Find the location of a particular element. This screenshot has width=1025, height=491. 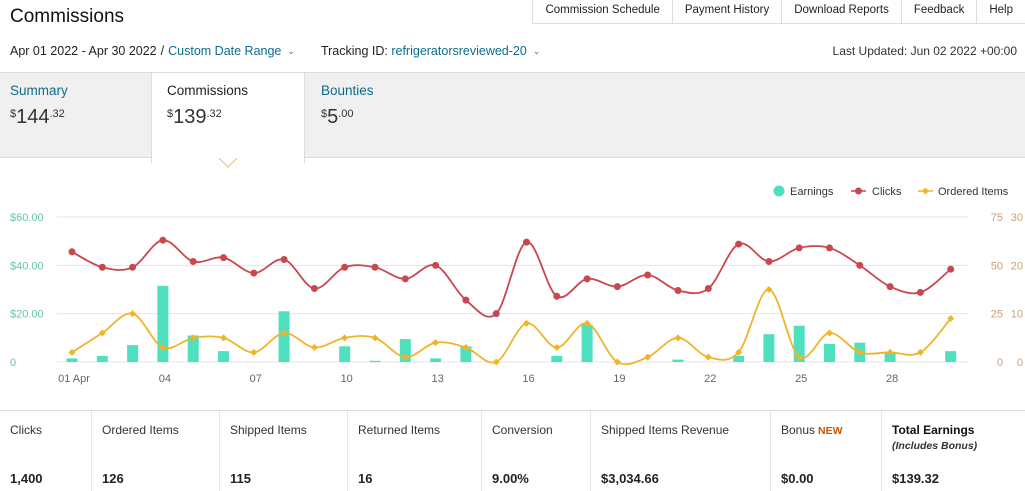

tab-label: Bounties is located at coordinates (347, 90).